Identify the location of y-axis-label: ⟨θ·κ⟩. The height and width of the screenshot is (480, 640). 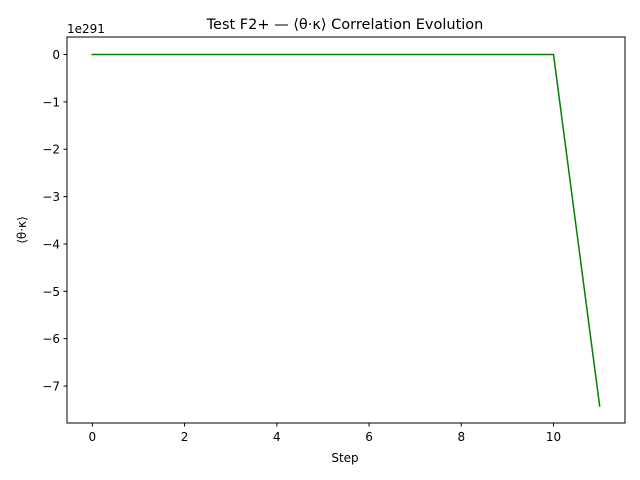
(22, 230).